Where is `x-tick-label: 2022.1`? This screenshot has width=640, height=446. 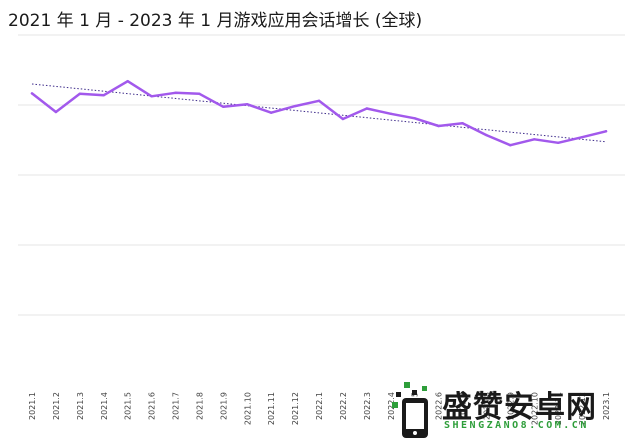 x-tick-label: 2022.1 is located at coordinates (319, 406).